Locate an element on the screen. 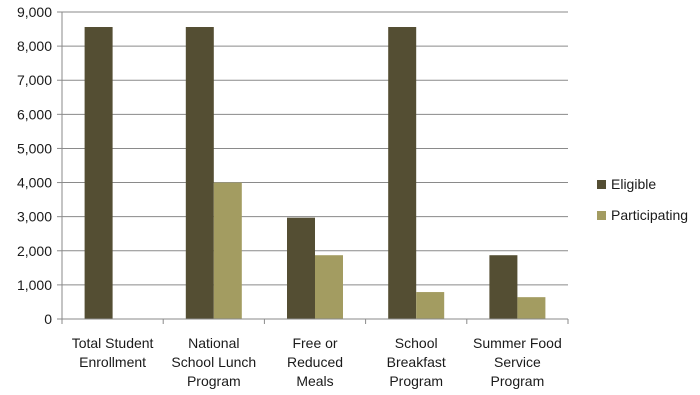  y-tick-label: 7,000 is located at coordinates (34, 80).